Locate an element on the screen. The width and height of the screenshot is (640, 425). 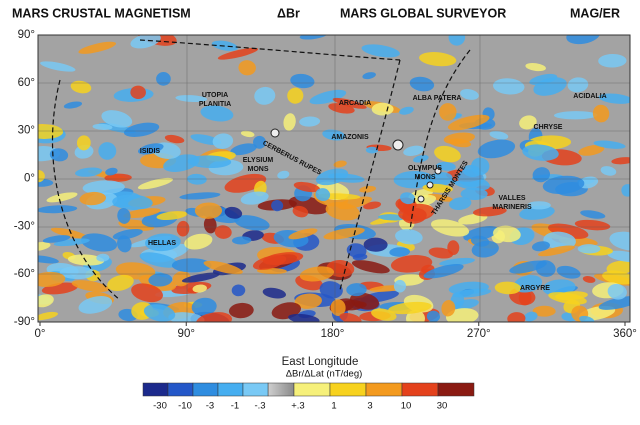
colorbar-label: +.3 is located at coordinates (297, 406).